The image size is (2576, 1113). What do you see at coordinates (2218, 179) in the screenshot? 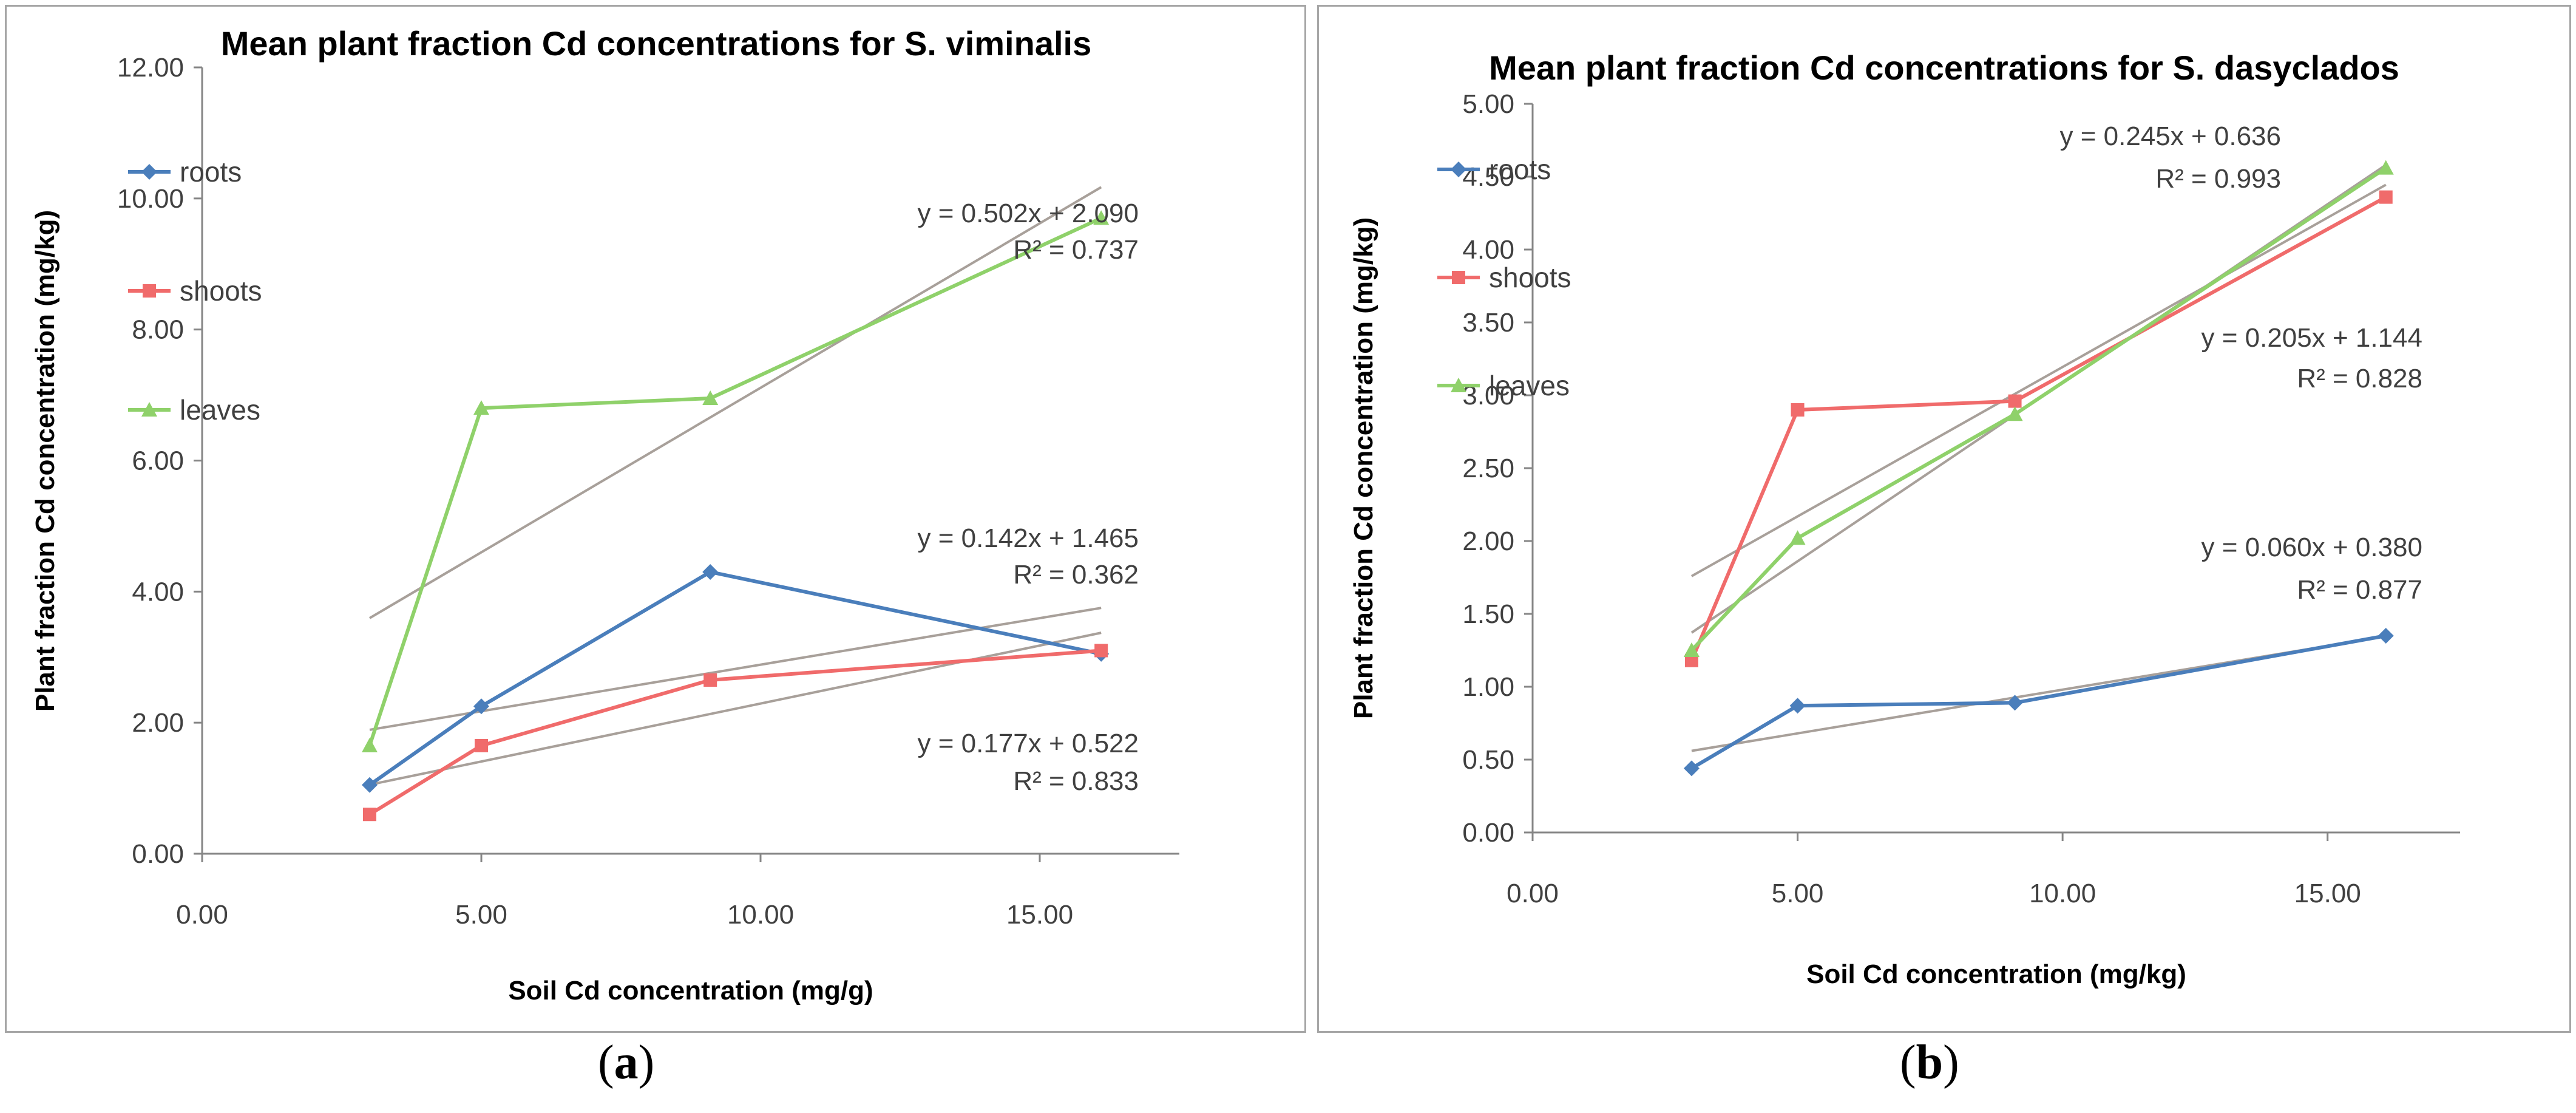
I see `chart-b-trend-r2-0: R² = 0.993` at bounding box center [2218, 179].